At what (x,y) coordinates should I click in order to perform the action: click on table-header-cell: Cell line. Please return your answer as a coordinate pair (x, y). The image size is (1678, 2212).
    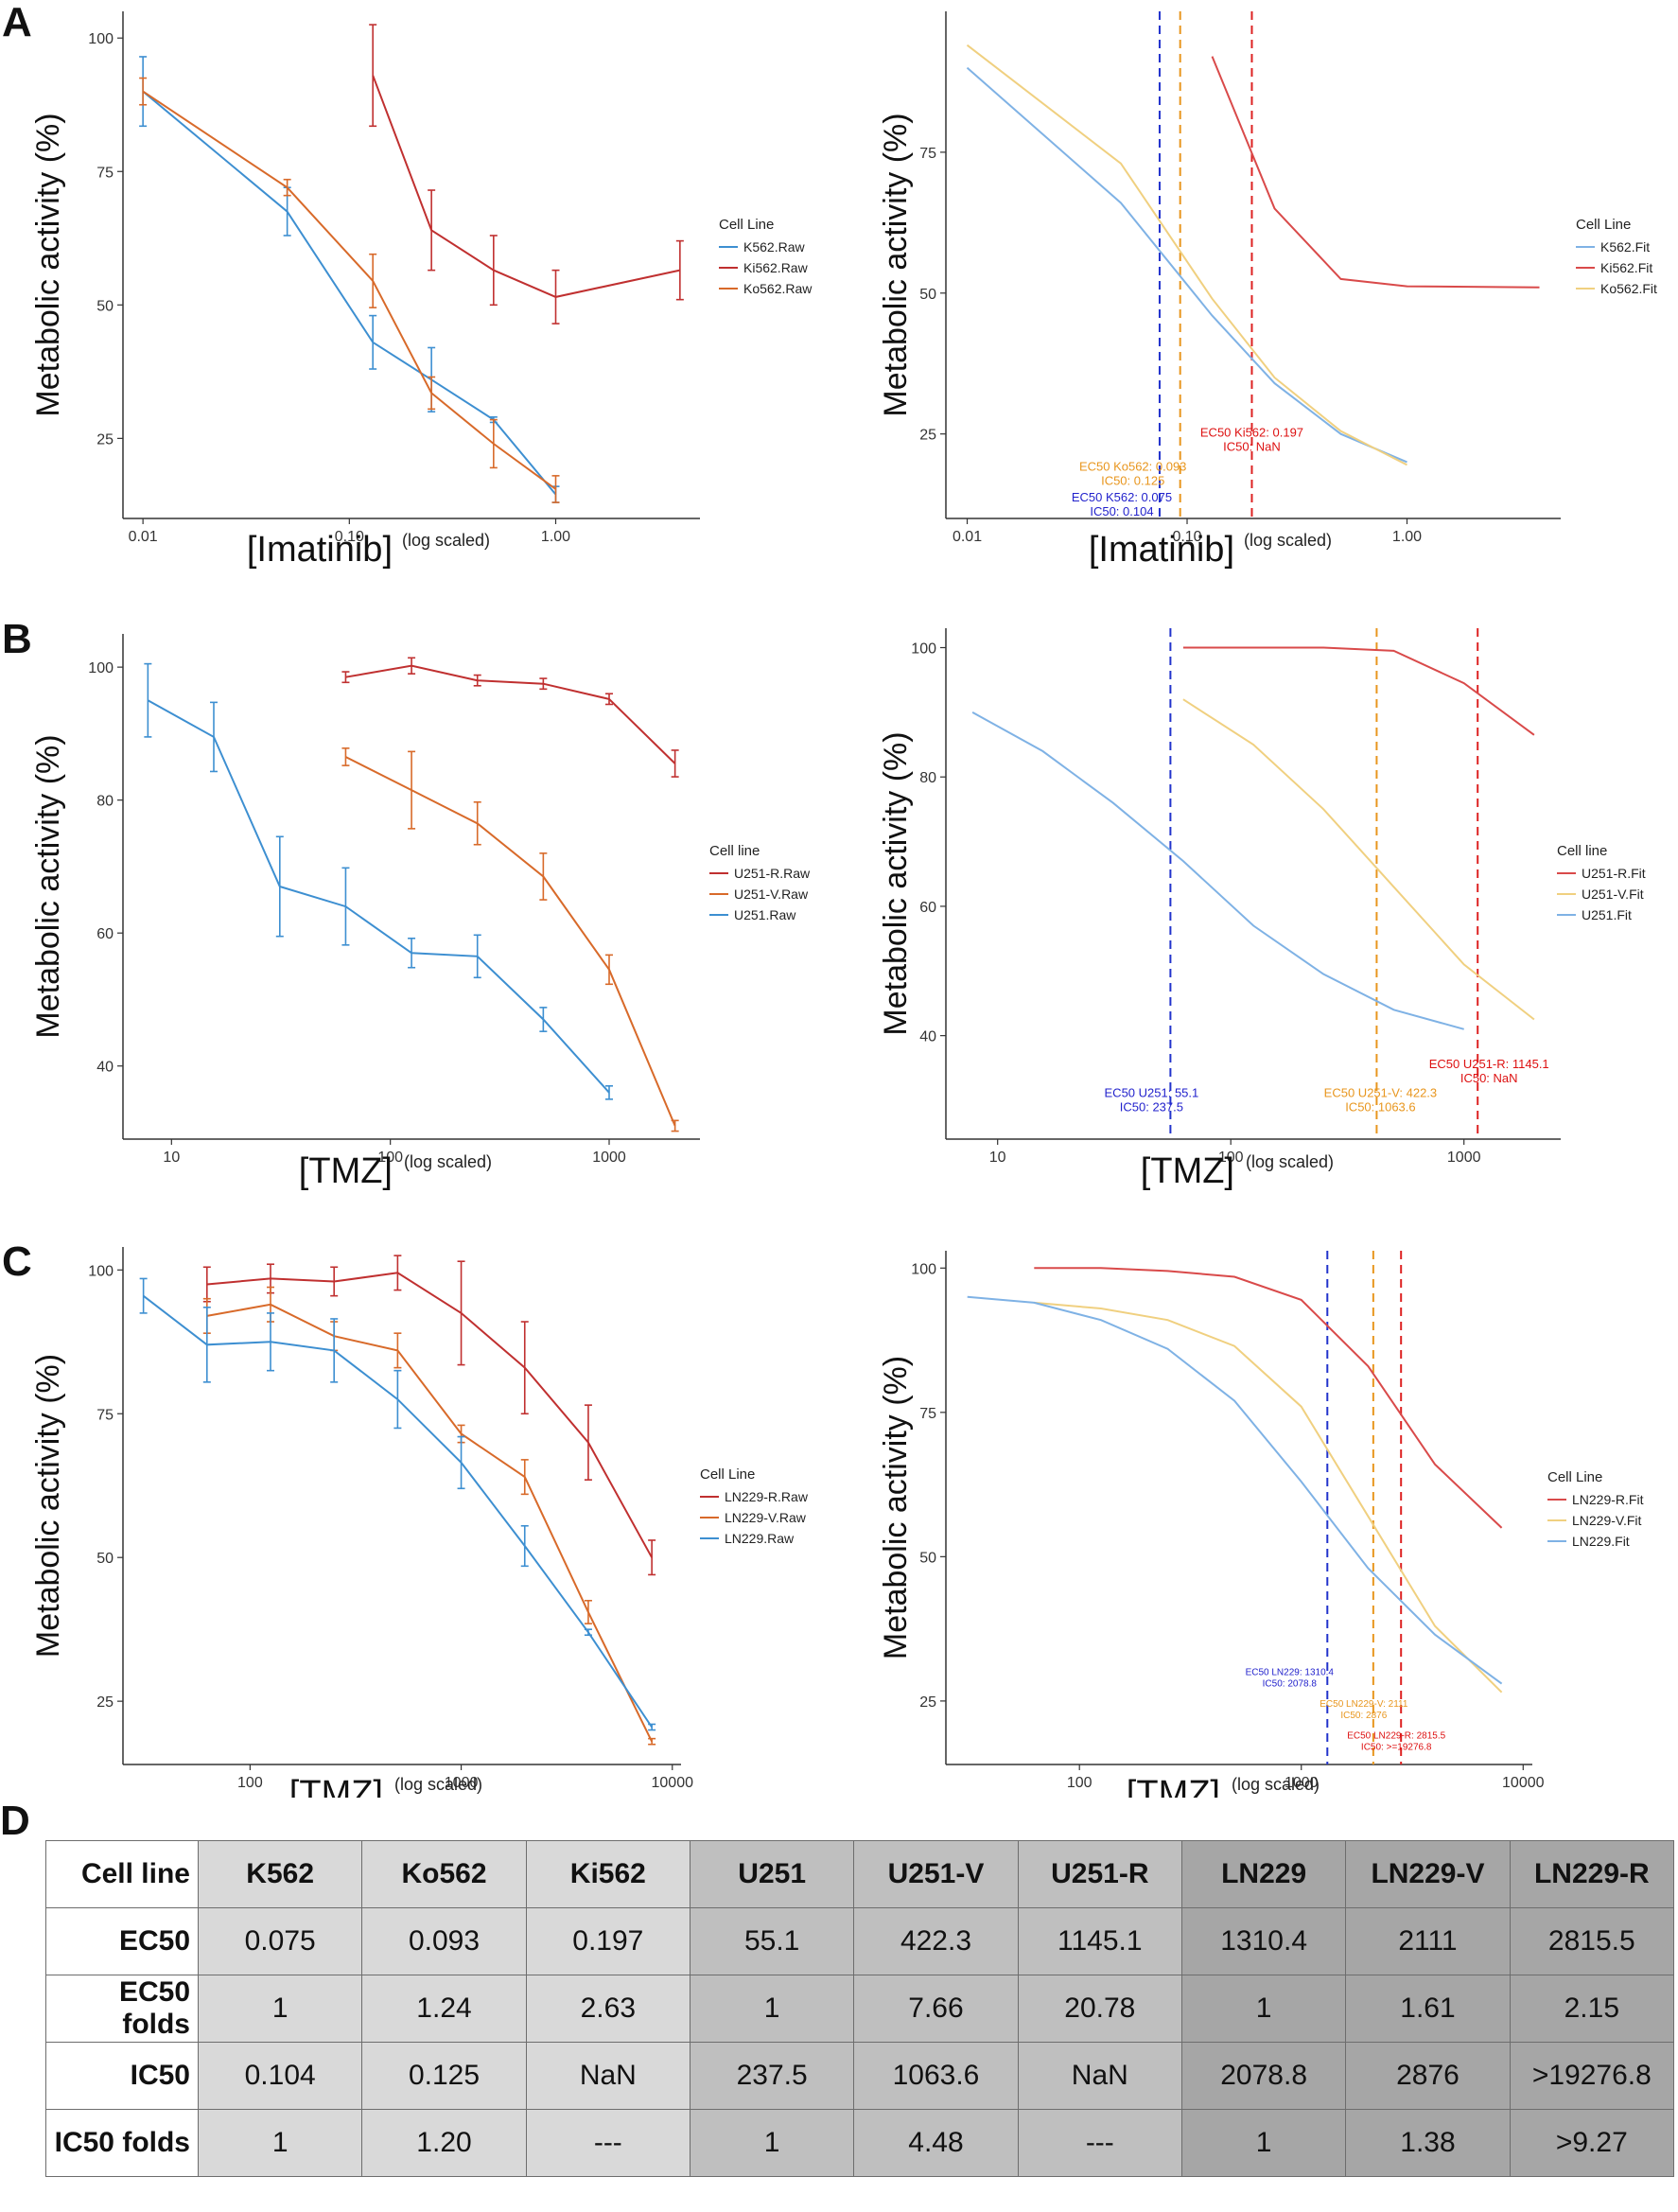
    Looking at the image, I should click on (122, 1874).